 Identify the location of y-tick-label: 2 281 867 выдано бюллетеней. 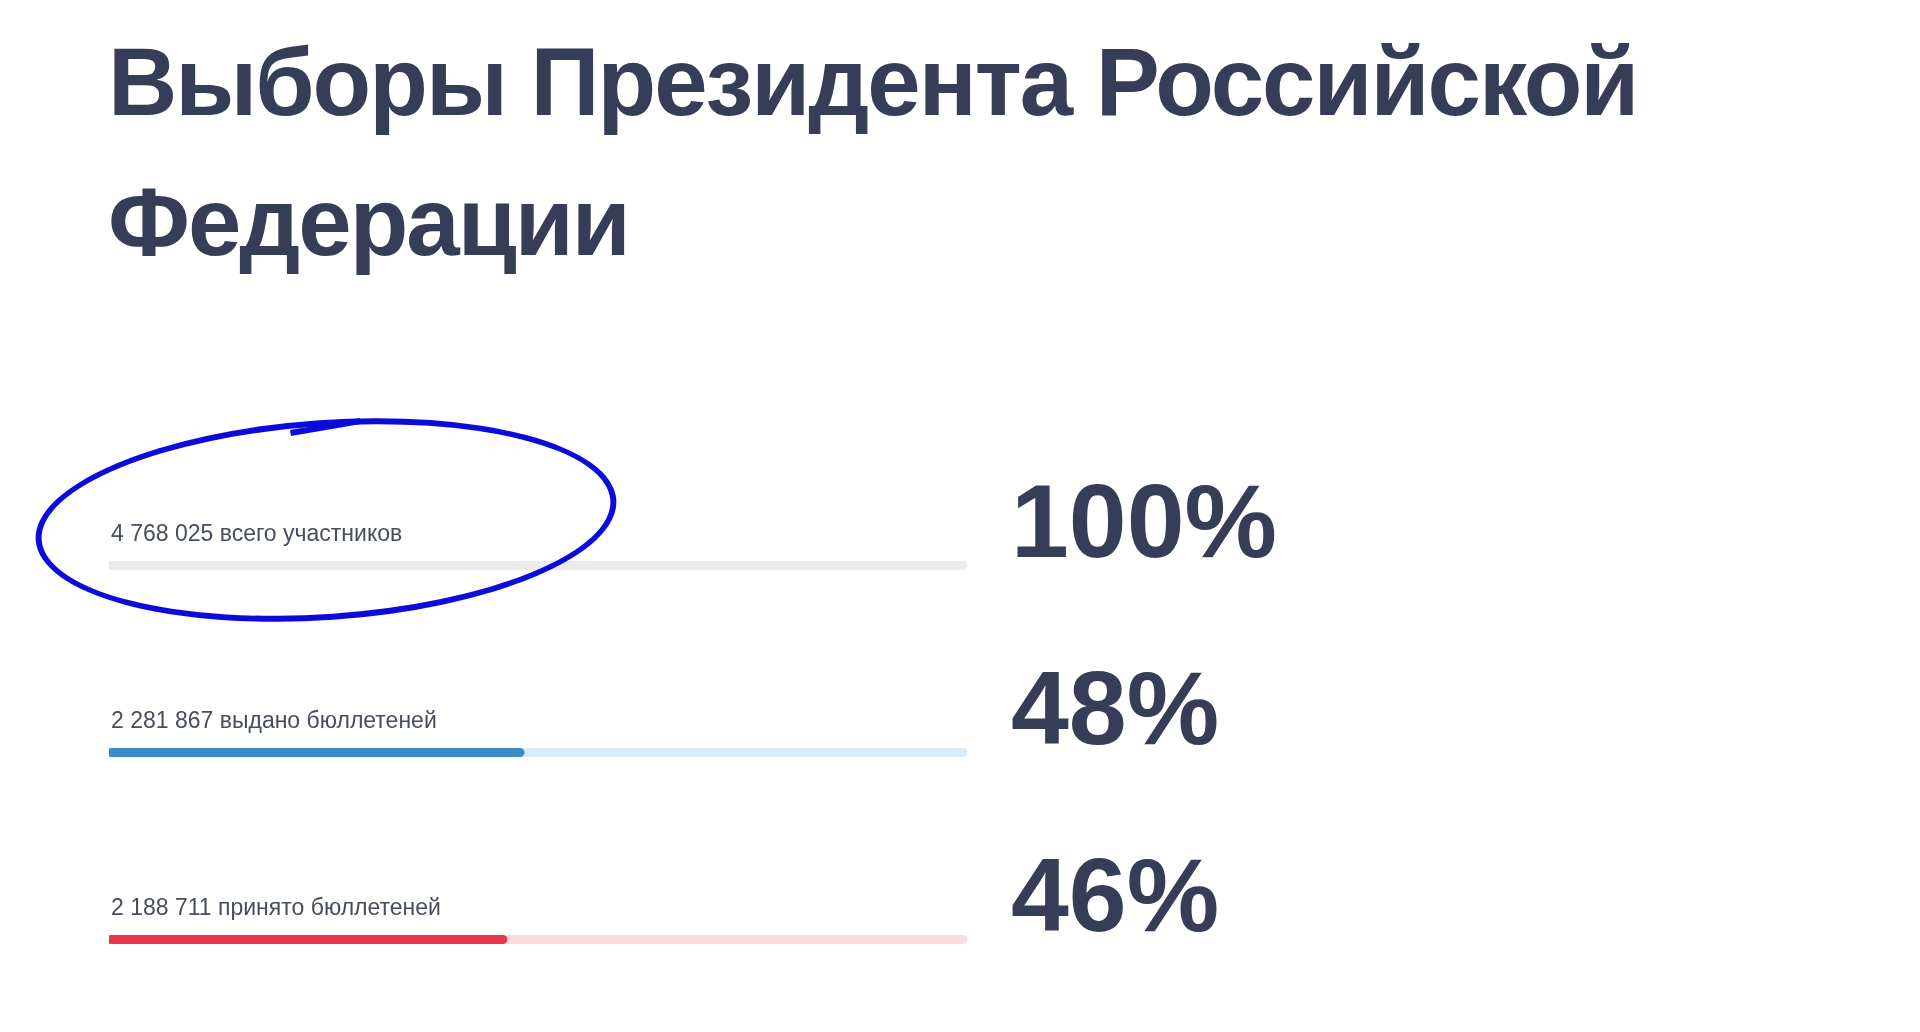
(274, 719).